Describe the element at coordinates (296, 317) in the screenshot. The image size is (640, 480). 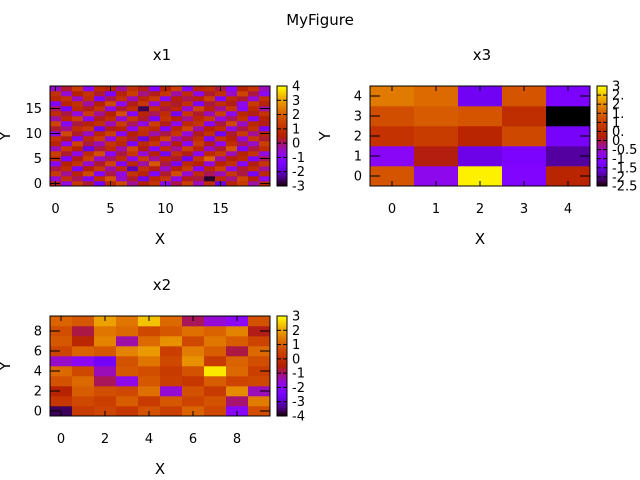
I see `colorbar-tick-label: 3` at that location.